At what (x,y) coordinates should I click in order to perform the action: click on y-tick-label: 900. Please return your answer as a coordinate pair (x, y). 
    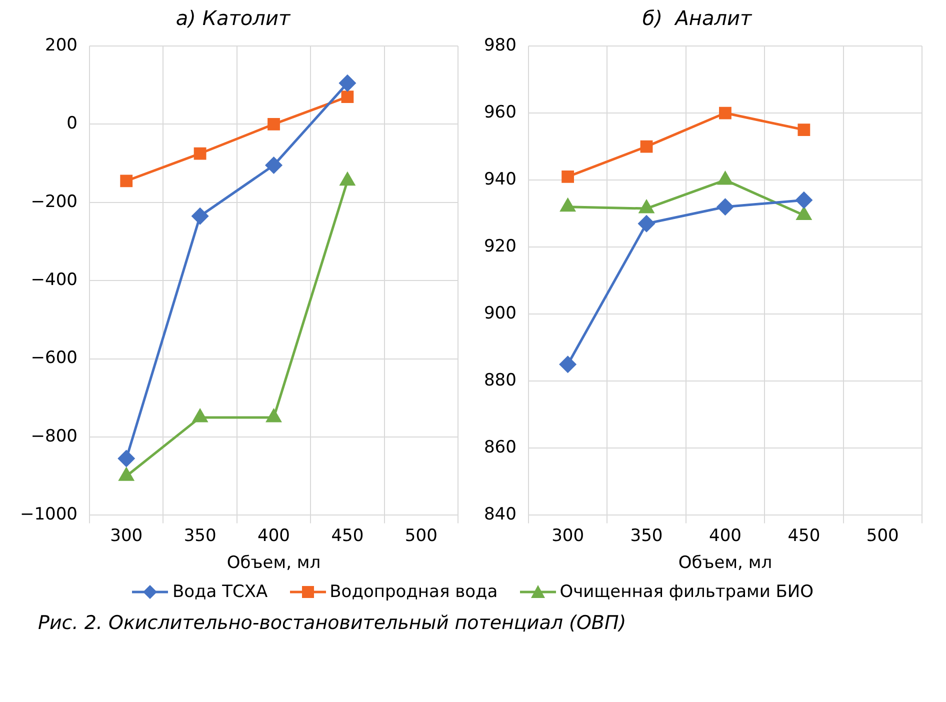
    Looking at the image, I should click on (500, 314).